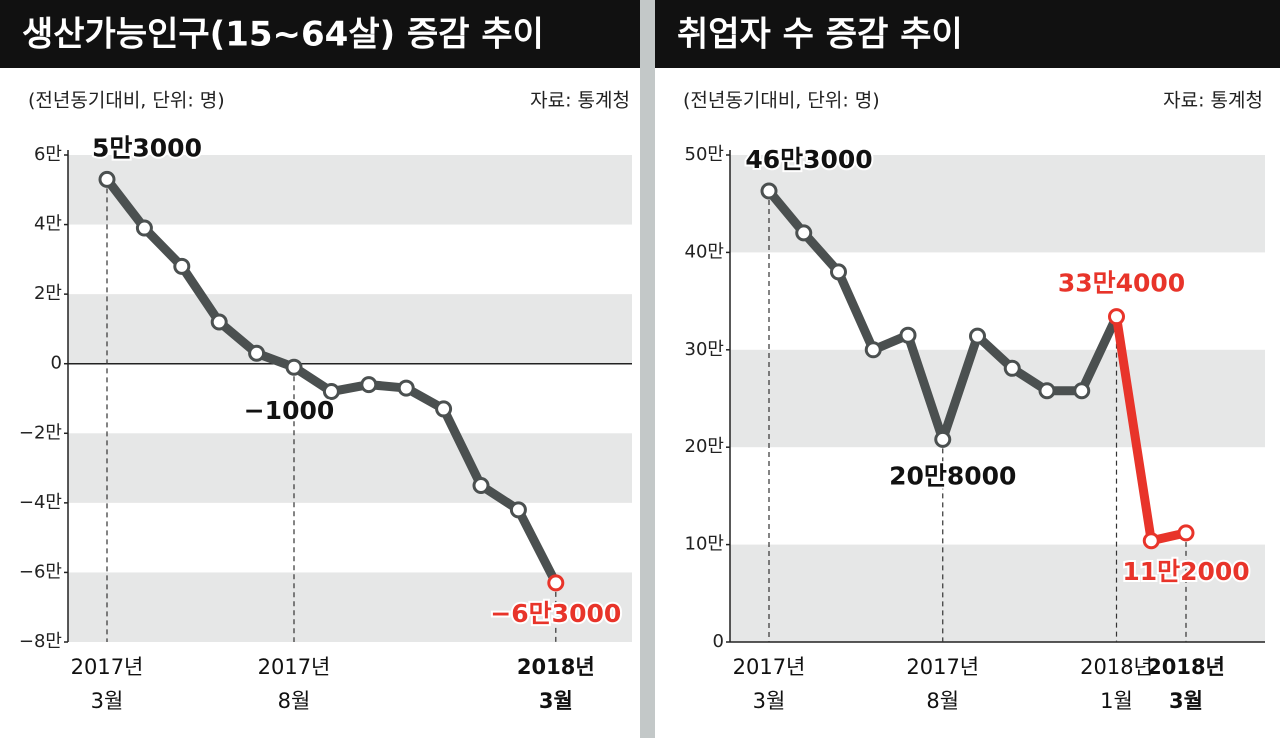 Image resolution: width=1280 pixels, height=738 pixels. What do you see at coordinates (808, 159) in the screenshot?
I see `value-label: 46만3000` at bounding box center [808, 159].